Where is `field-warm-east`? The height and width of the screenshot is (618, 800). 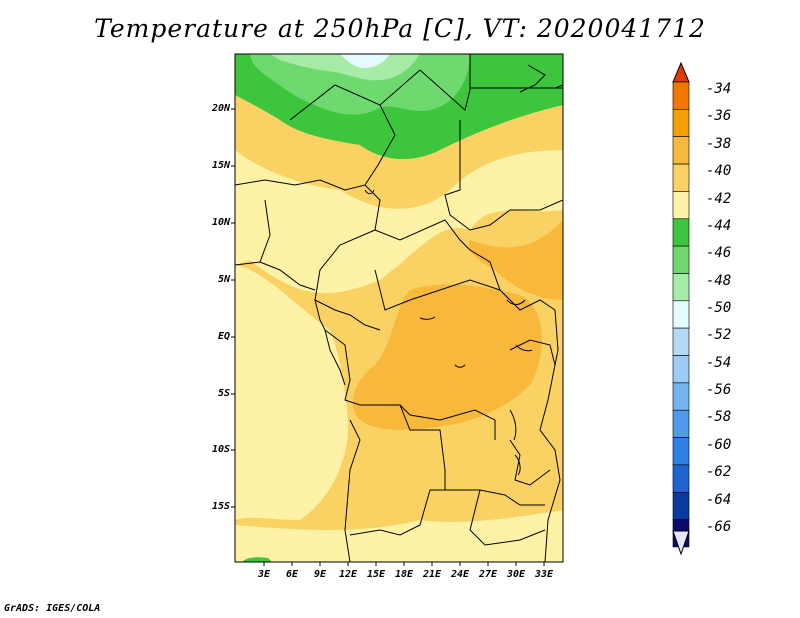
field-warm-east is located at coordinates (516, 260).